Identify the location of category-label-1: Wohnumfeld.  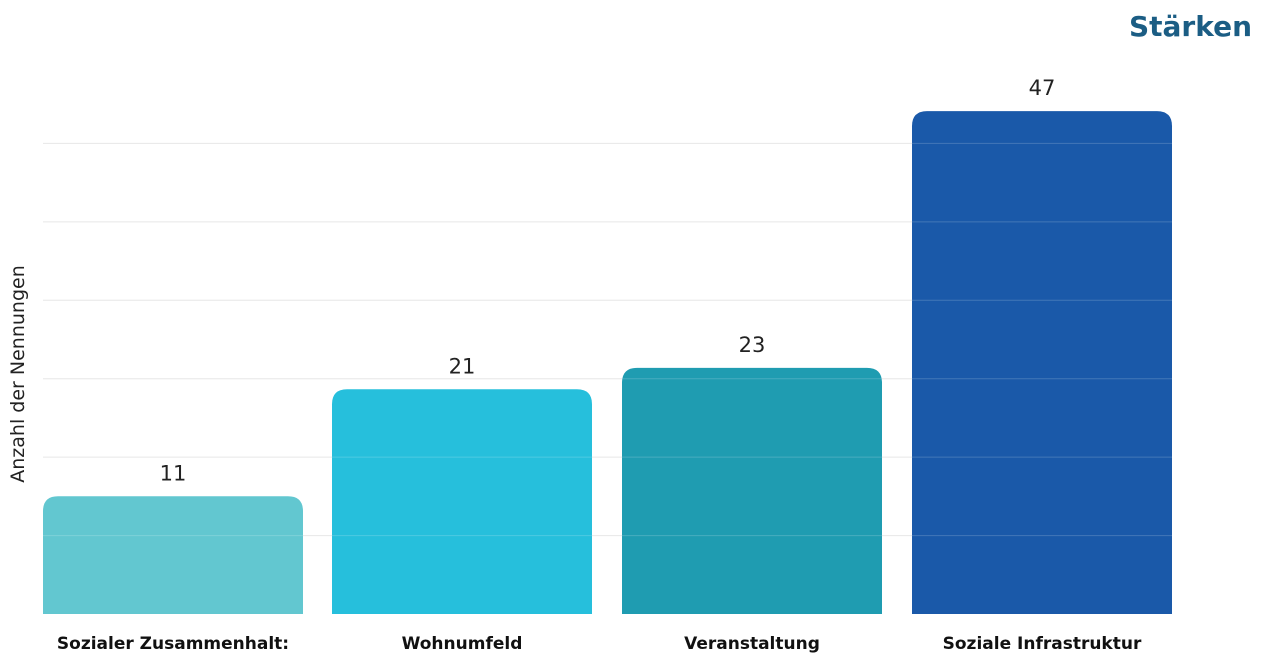
(462, 644).